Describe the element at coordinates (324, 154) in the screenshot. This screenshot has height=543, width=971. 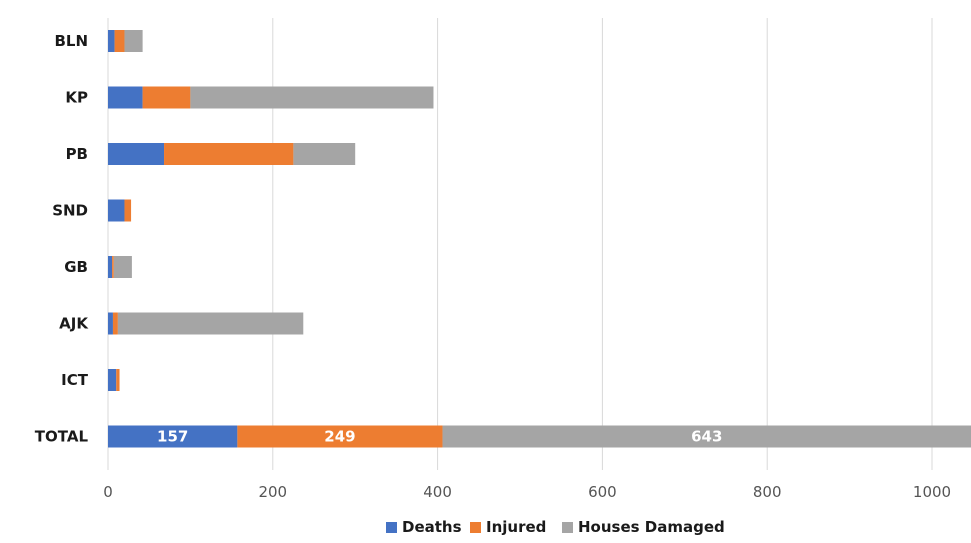
I see `bar-houses-damaged-pb` at that location.